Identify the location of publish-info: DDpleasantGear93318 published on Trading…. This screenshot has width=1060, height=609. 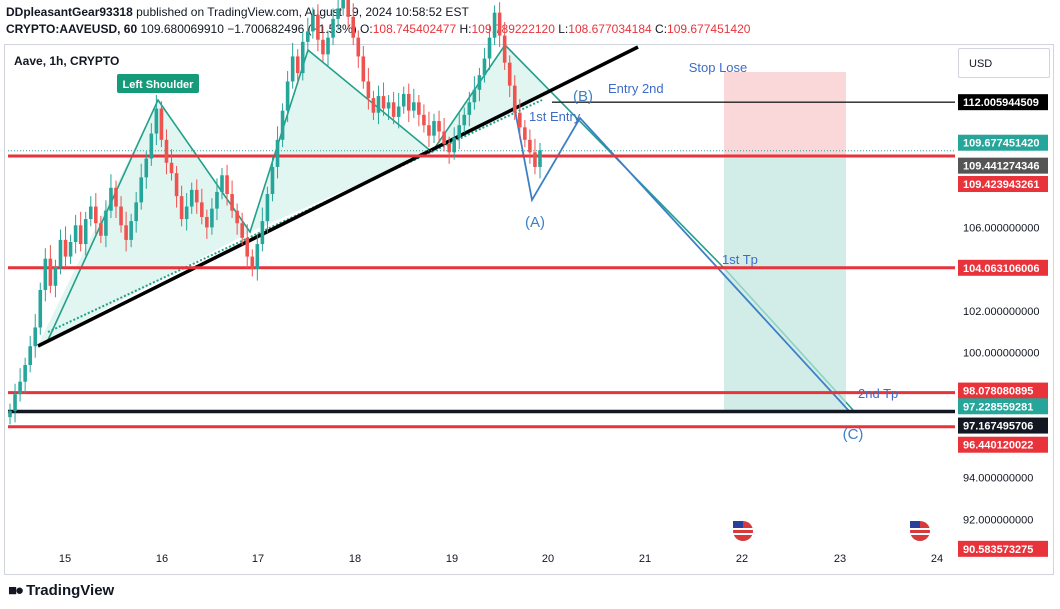
(237, 12).